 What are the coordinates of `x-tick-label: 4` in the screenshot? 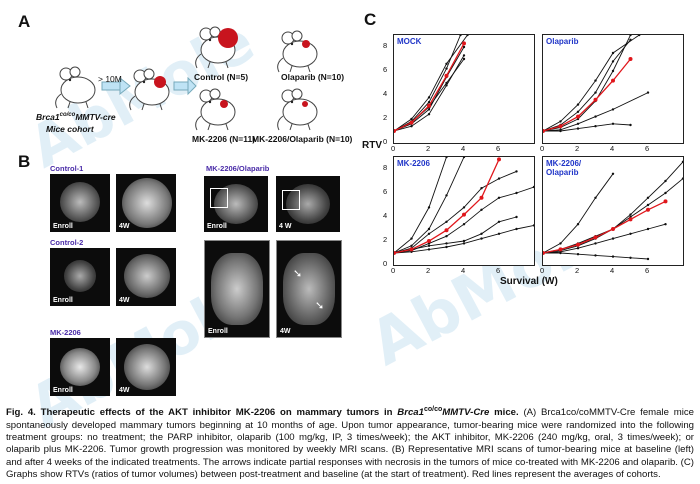 It's located at (463, 270).